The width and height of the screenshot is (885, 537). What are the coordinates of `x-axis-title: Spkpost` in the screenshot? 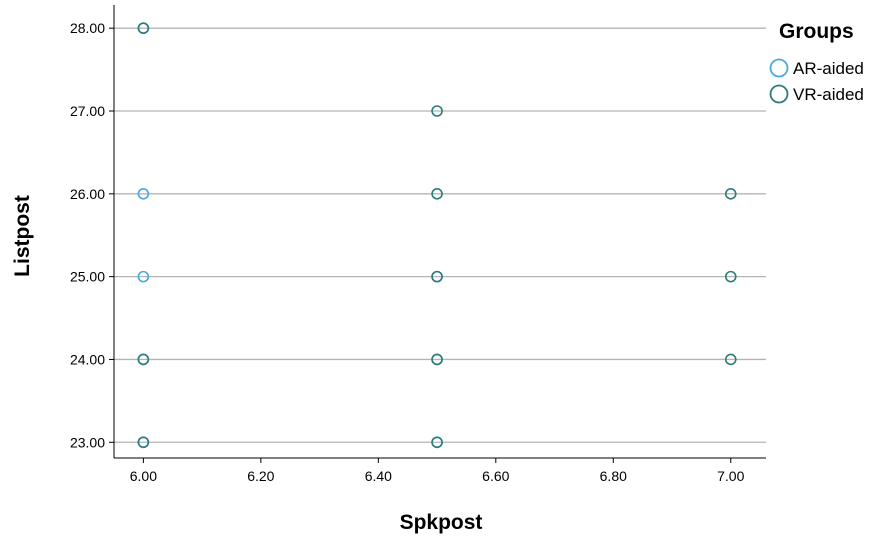 It's located at (441, 522).